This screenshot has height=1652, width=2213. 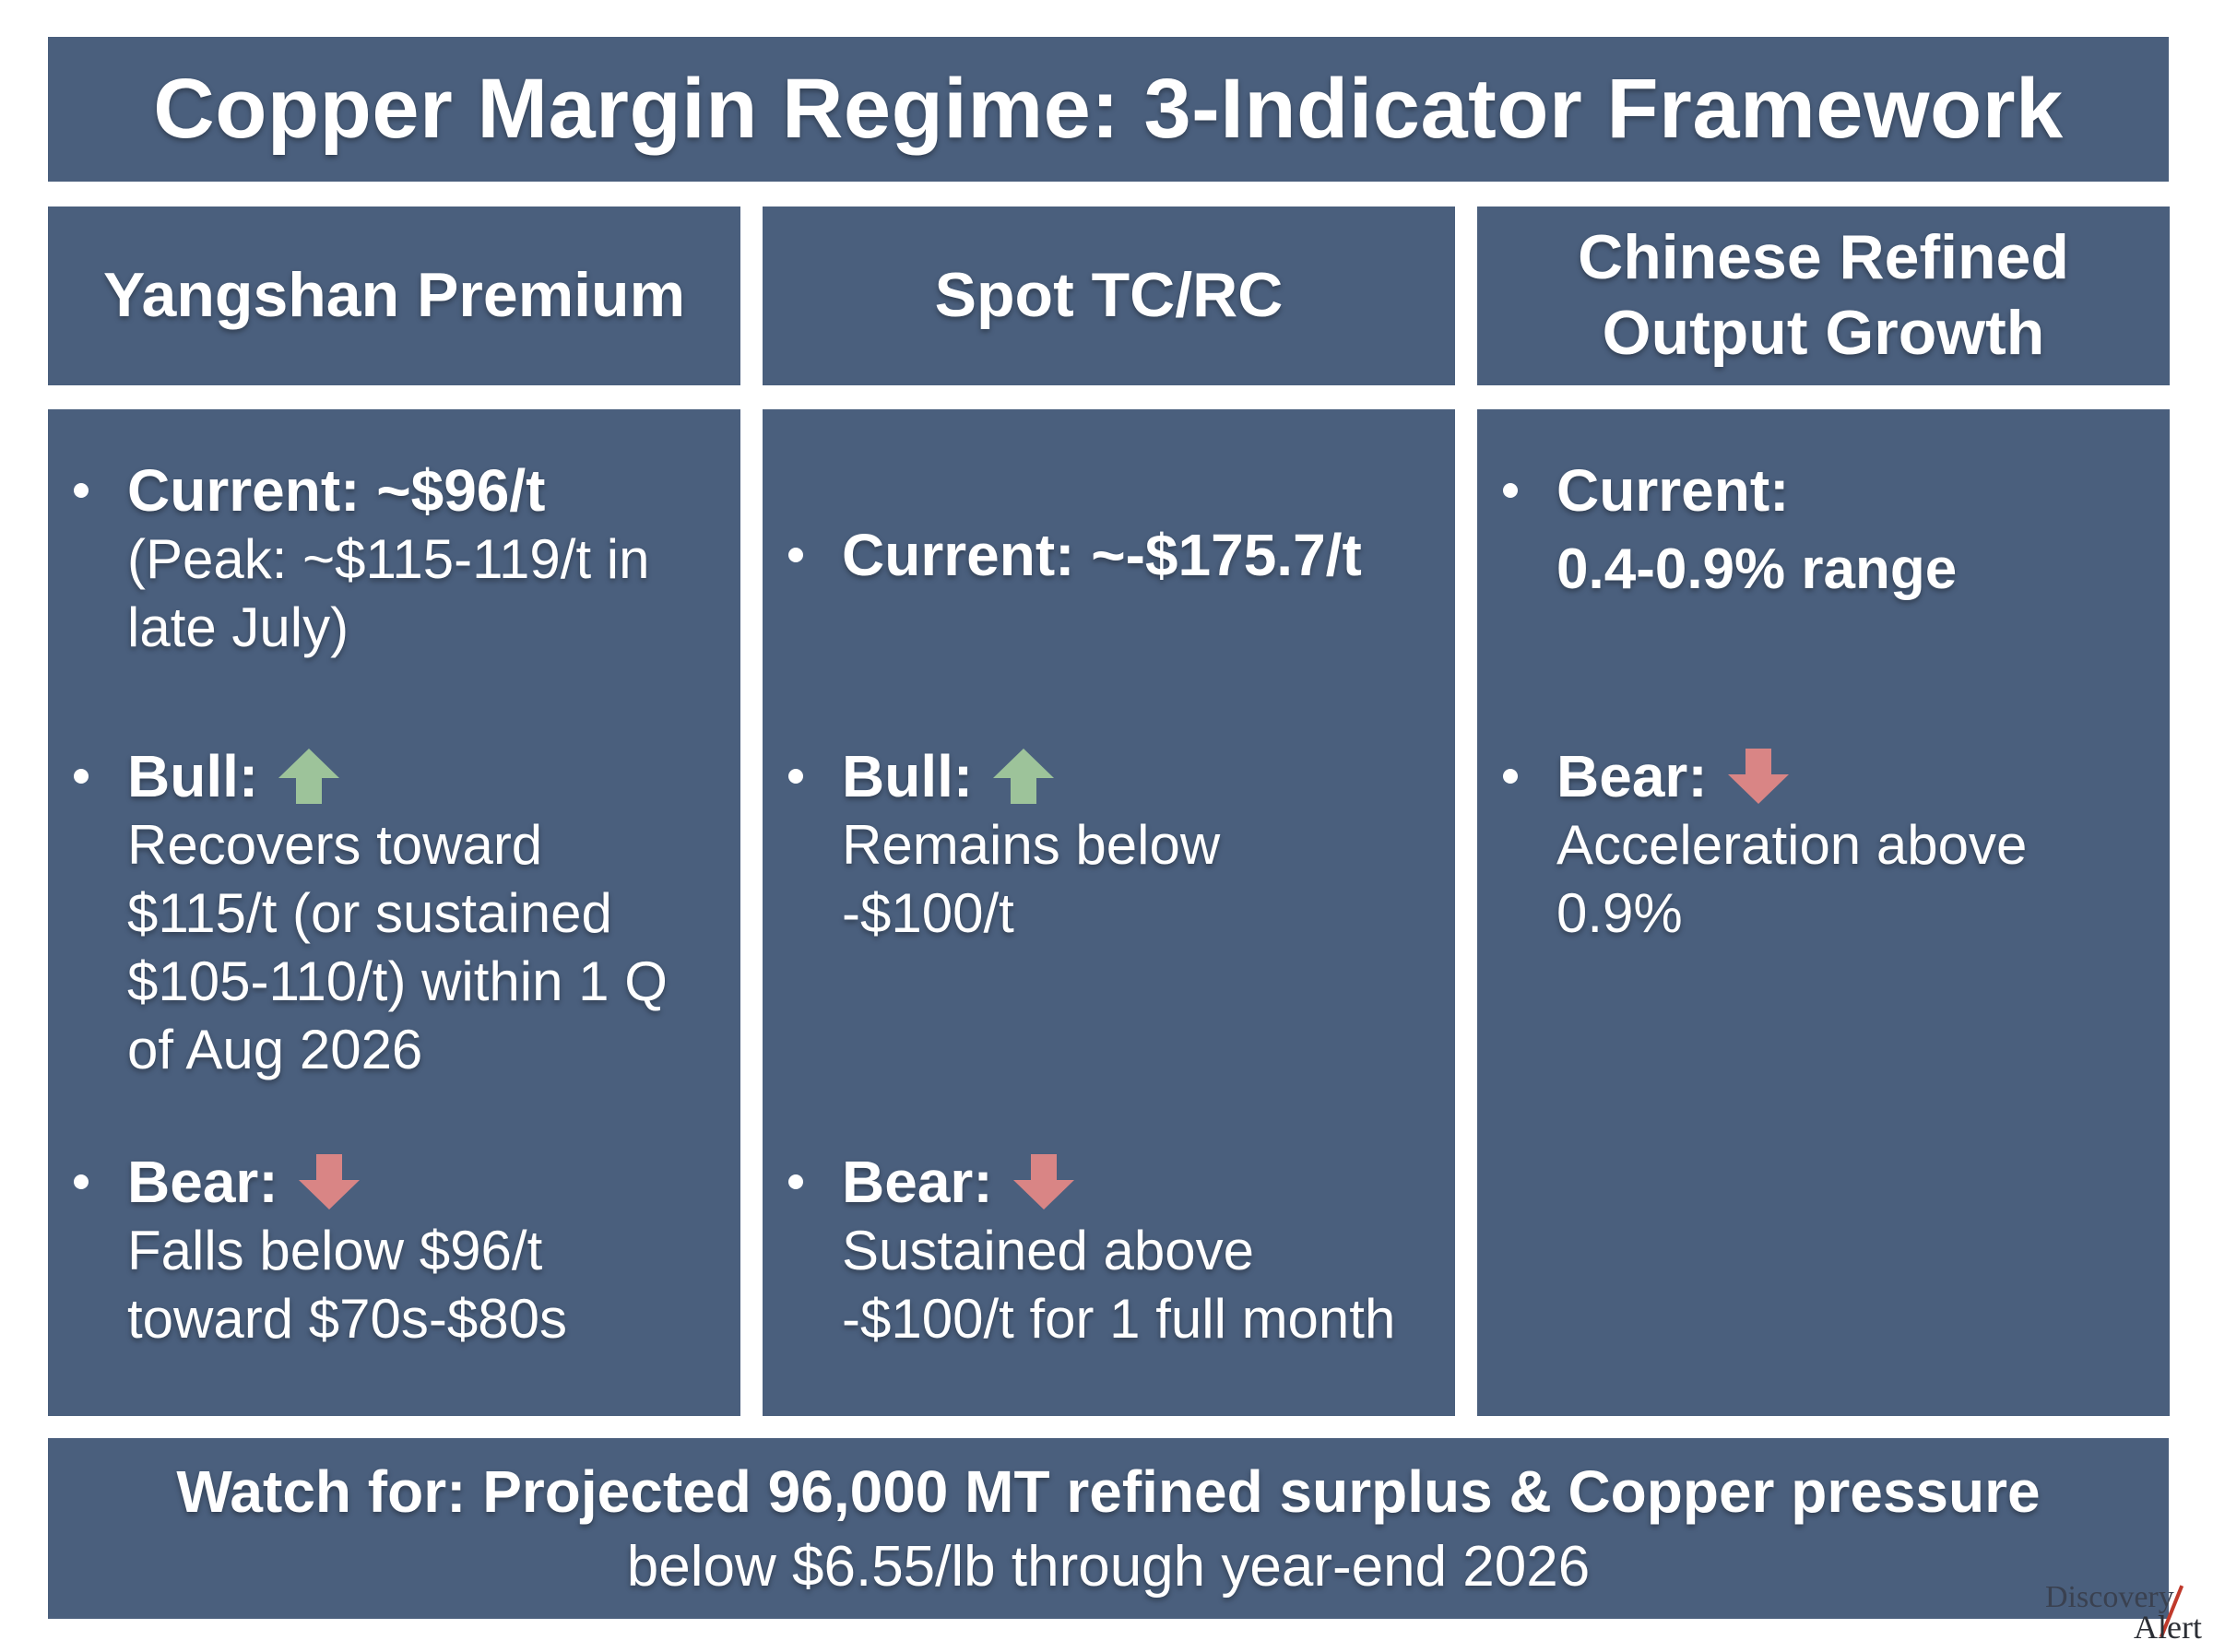 What do you see at coordinates (1757, 569) in the screenshot?
I see `bullet-value: 0.4-0.9% range` at bounding box center [1757, 569].